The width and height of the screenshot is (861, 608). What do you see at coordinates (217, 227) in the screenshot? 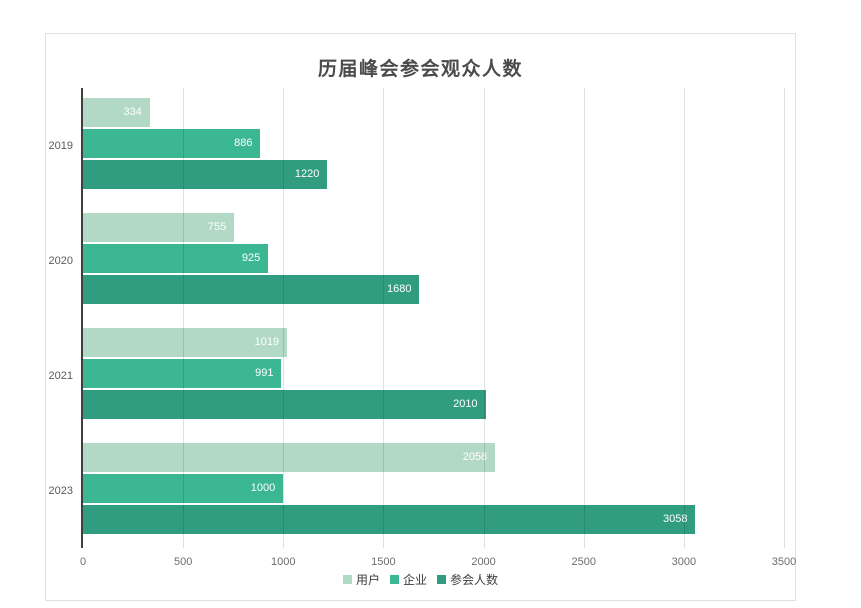
I see `bar-value-label: 755` at bounding box center [217, 227].